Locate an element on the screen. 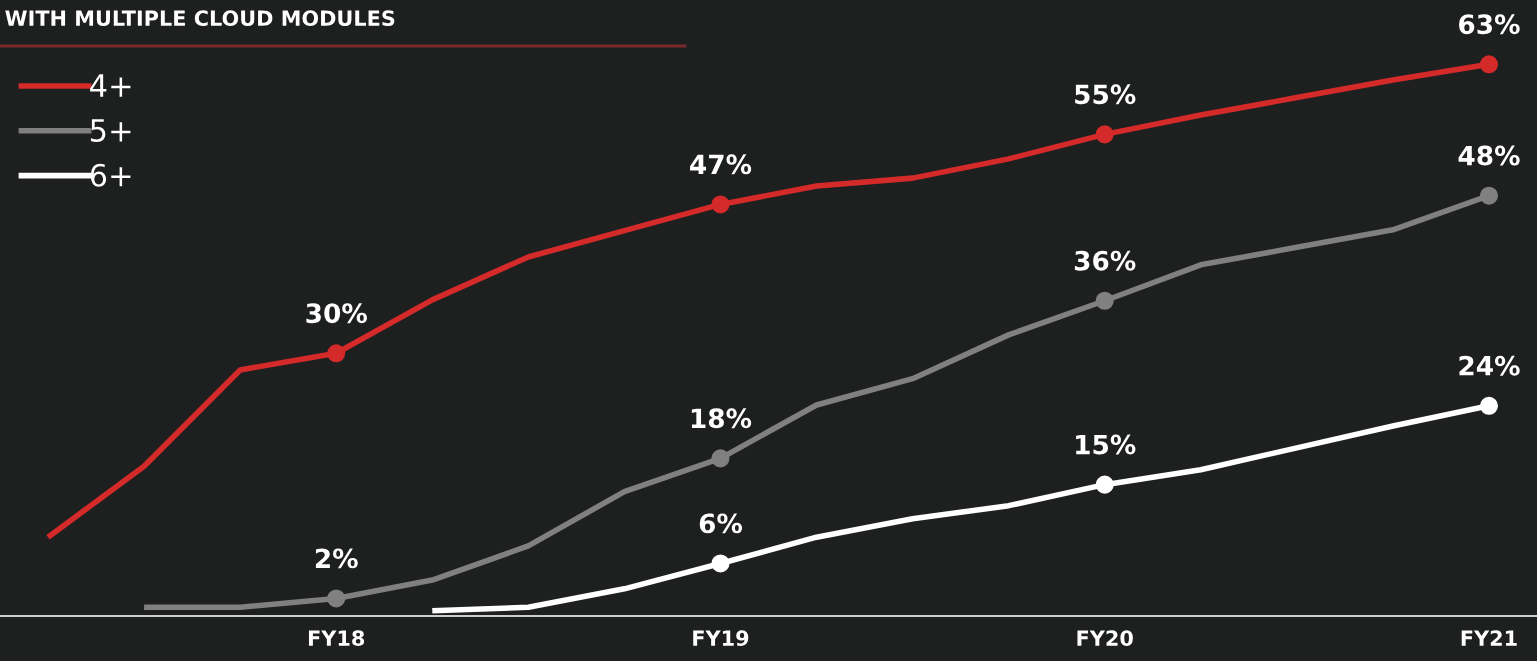 This screenshot has height=661, width=1537. data-label: 48% is located at coordinates (1489, 155).